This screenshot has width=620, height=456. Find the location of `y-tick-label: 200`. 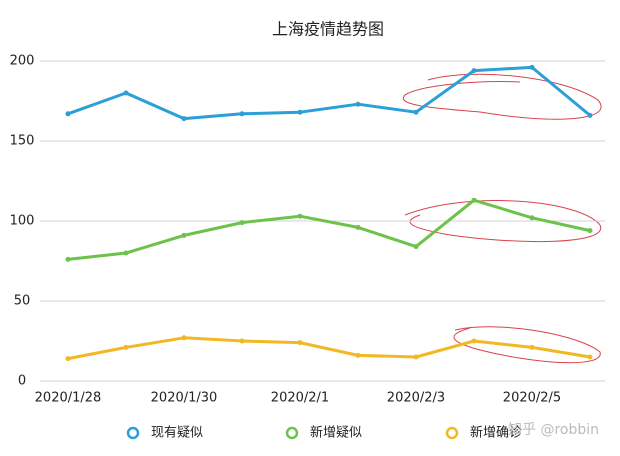

y-tick-label: 200 is located at coordinates (22, 61).